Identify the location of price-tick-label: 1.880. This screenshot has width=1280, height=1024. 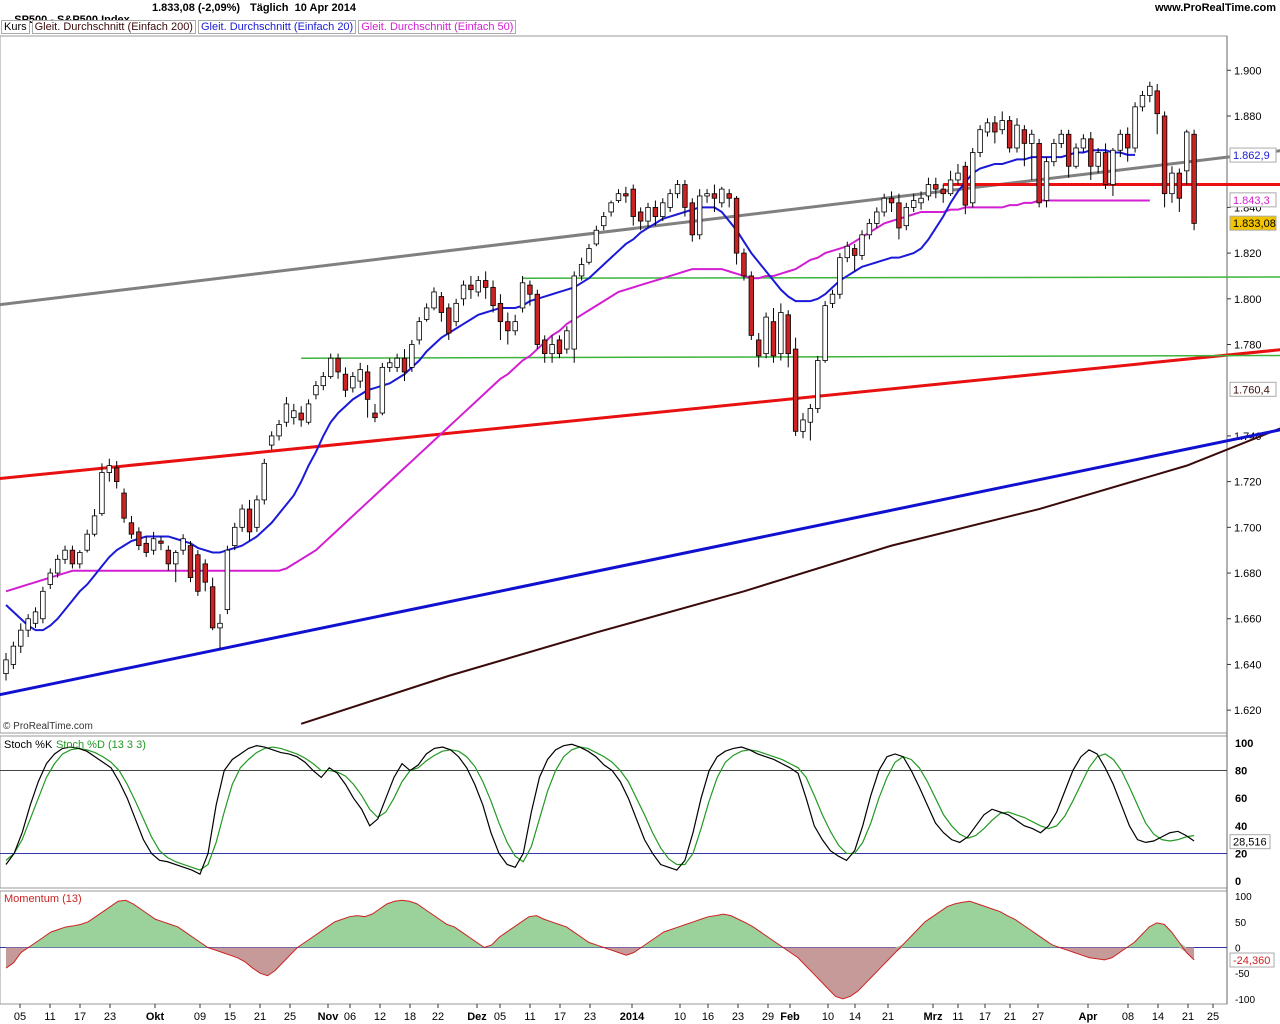
(1248, 117).